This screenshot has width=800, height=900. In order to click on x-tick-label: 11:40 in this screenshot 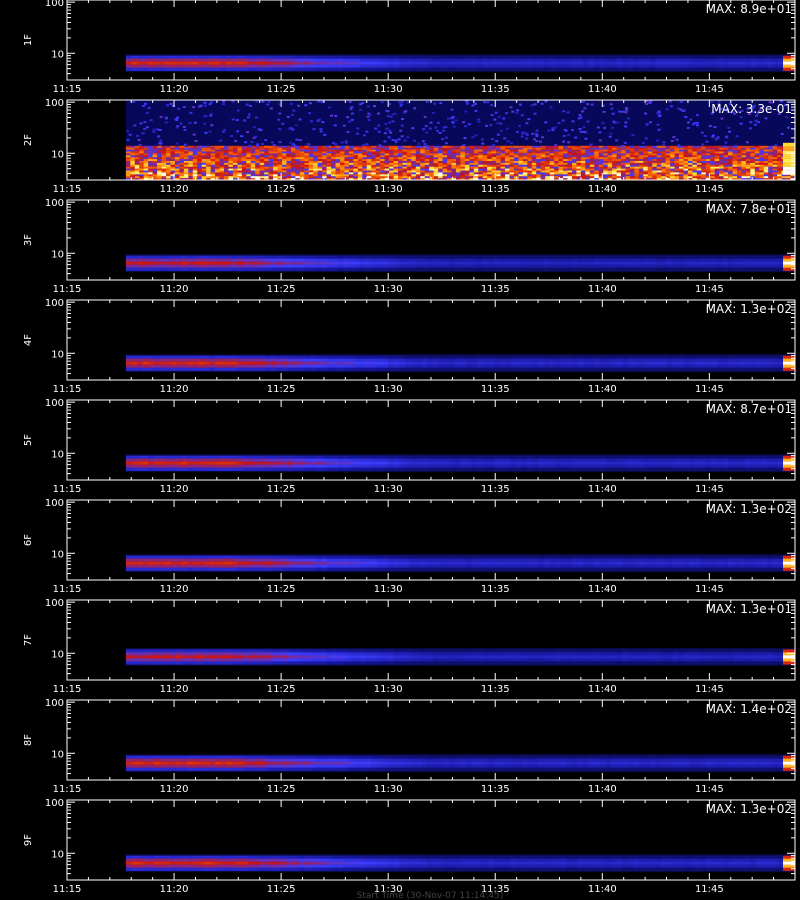, I will do `click(602, 89)`.